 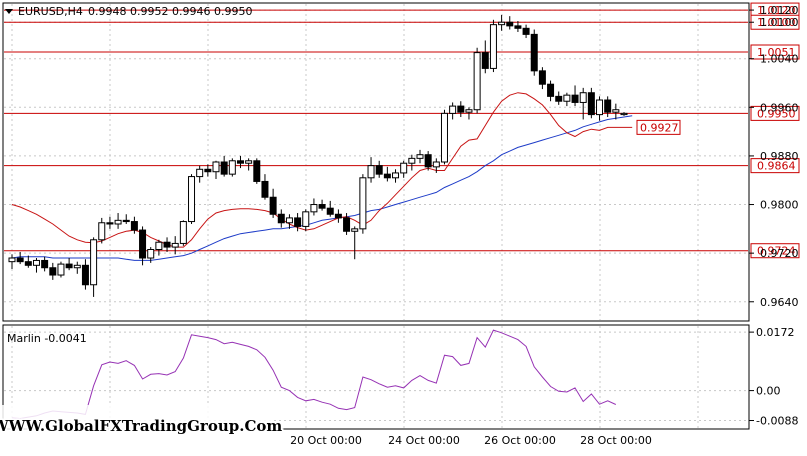 What do you see at coordinates (779, 22) in the screenshot?
I see `price-tick-label: 1.0100` at bounding box center [779, 22].